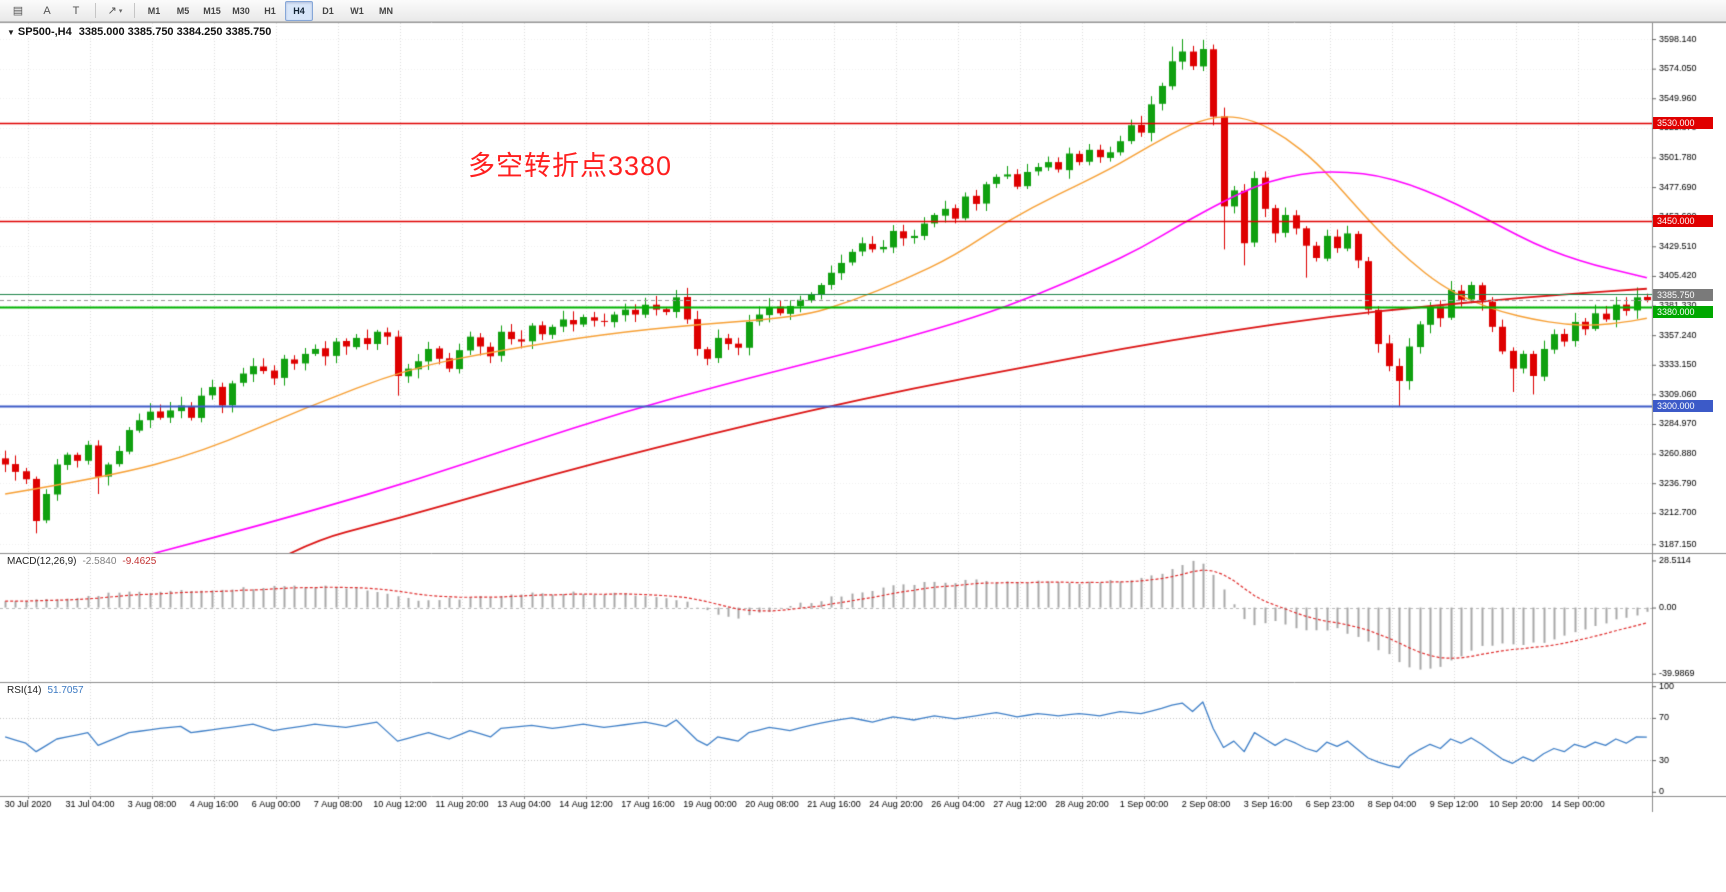  I want to click on timeframe-m15: M15, so click(212, 10).